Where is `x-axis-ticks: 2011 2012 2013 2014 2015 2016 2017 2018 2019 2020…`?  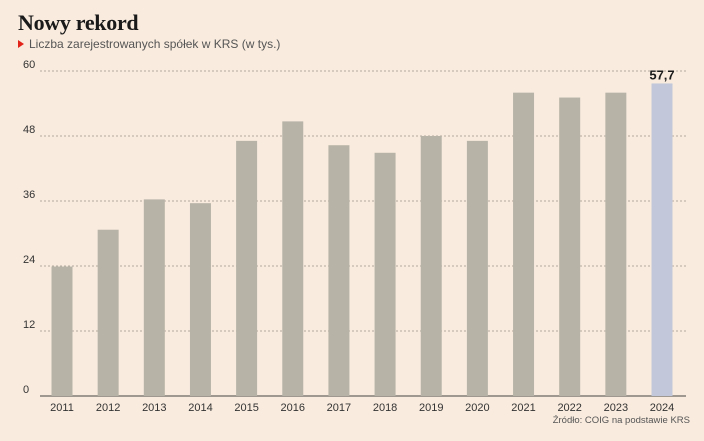
x-axis-ticks: 2011 2012 2013 2014 2015 2016 2017 2018 2019 2020… is located at coordinates (362, 408).